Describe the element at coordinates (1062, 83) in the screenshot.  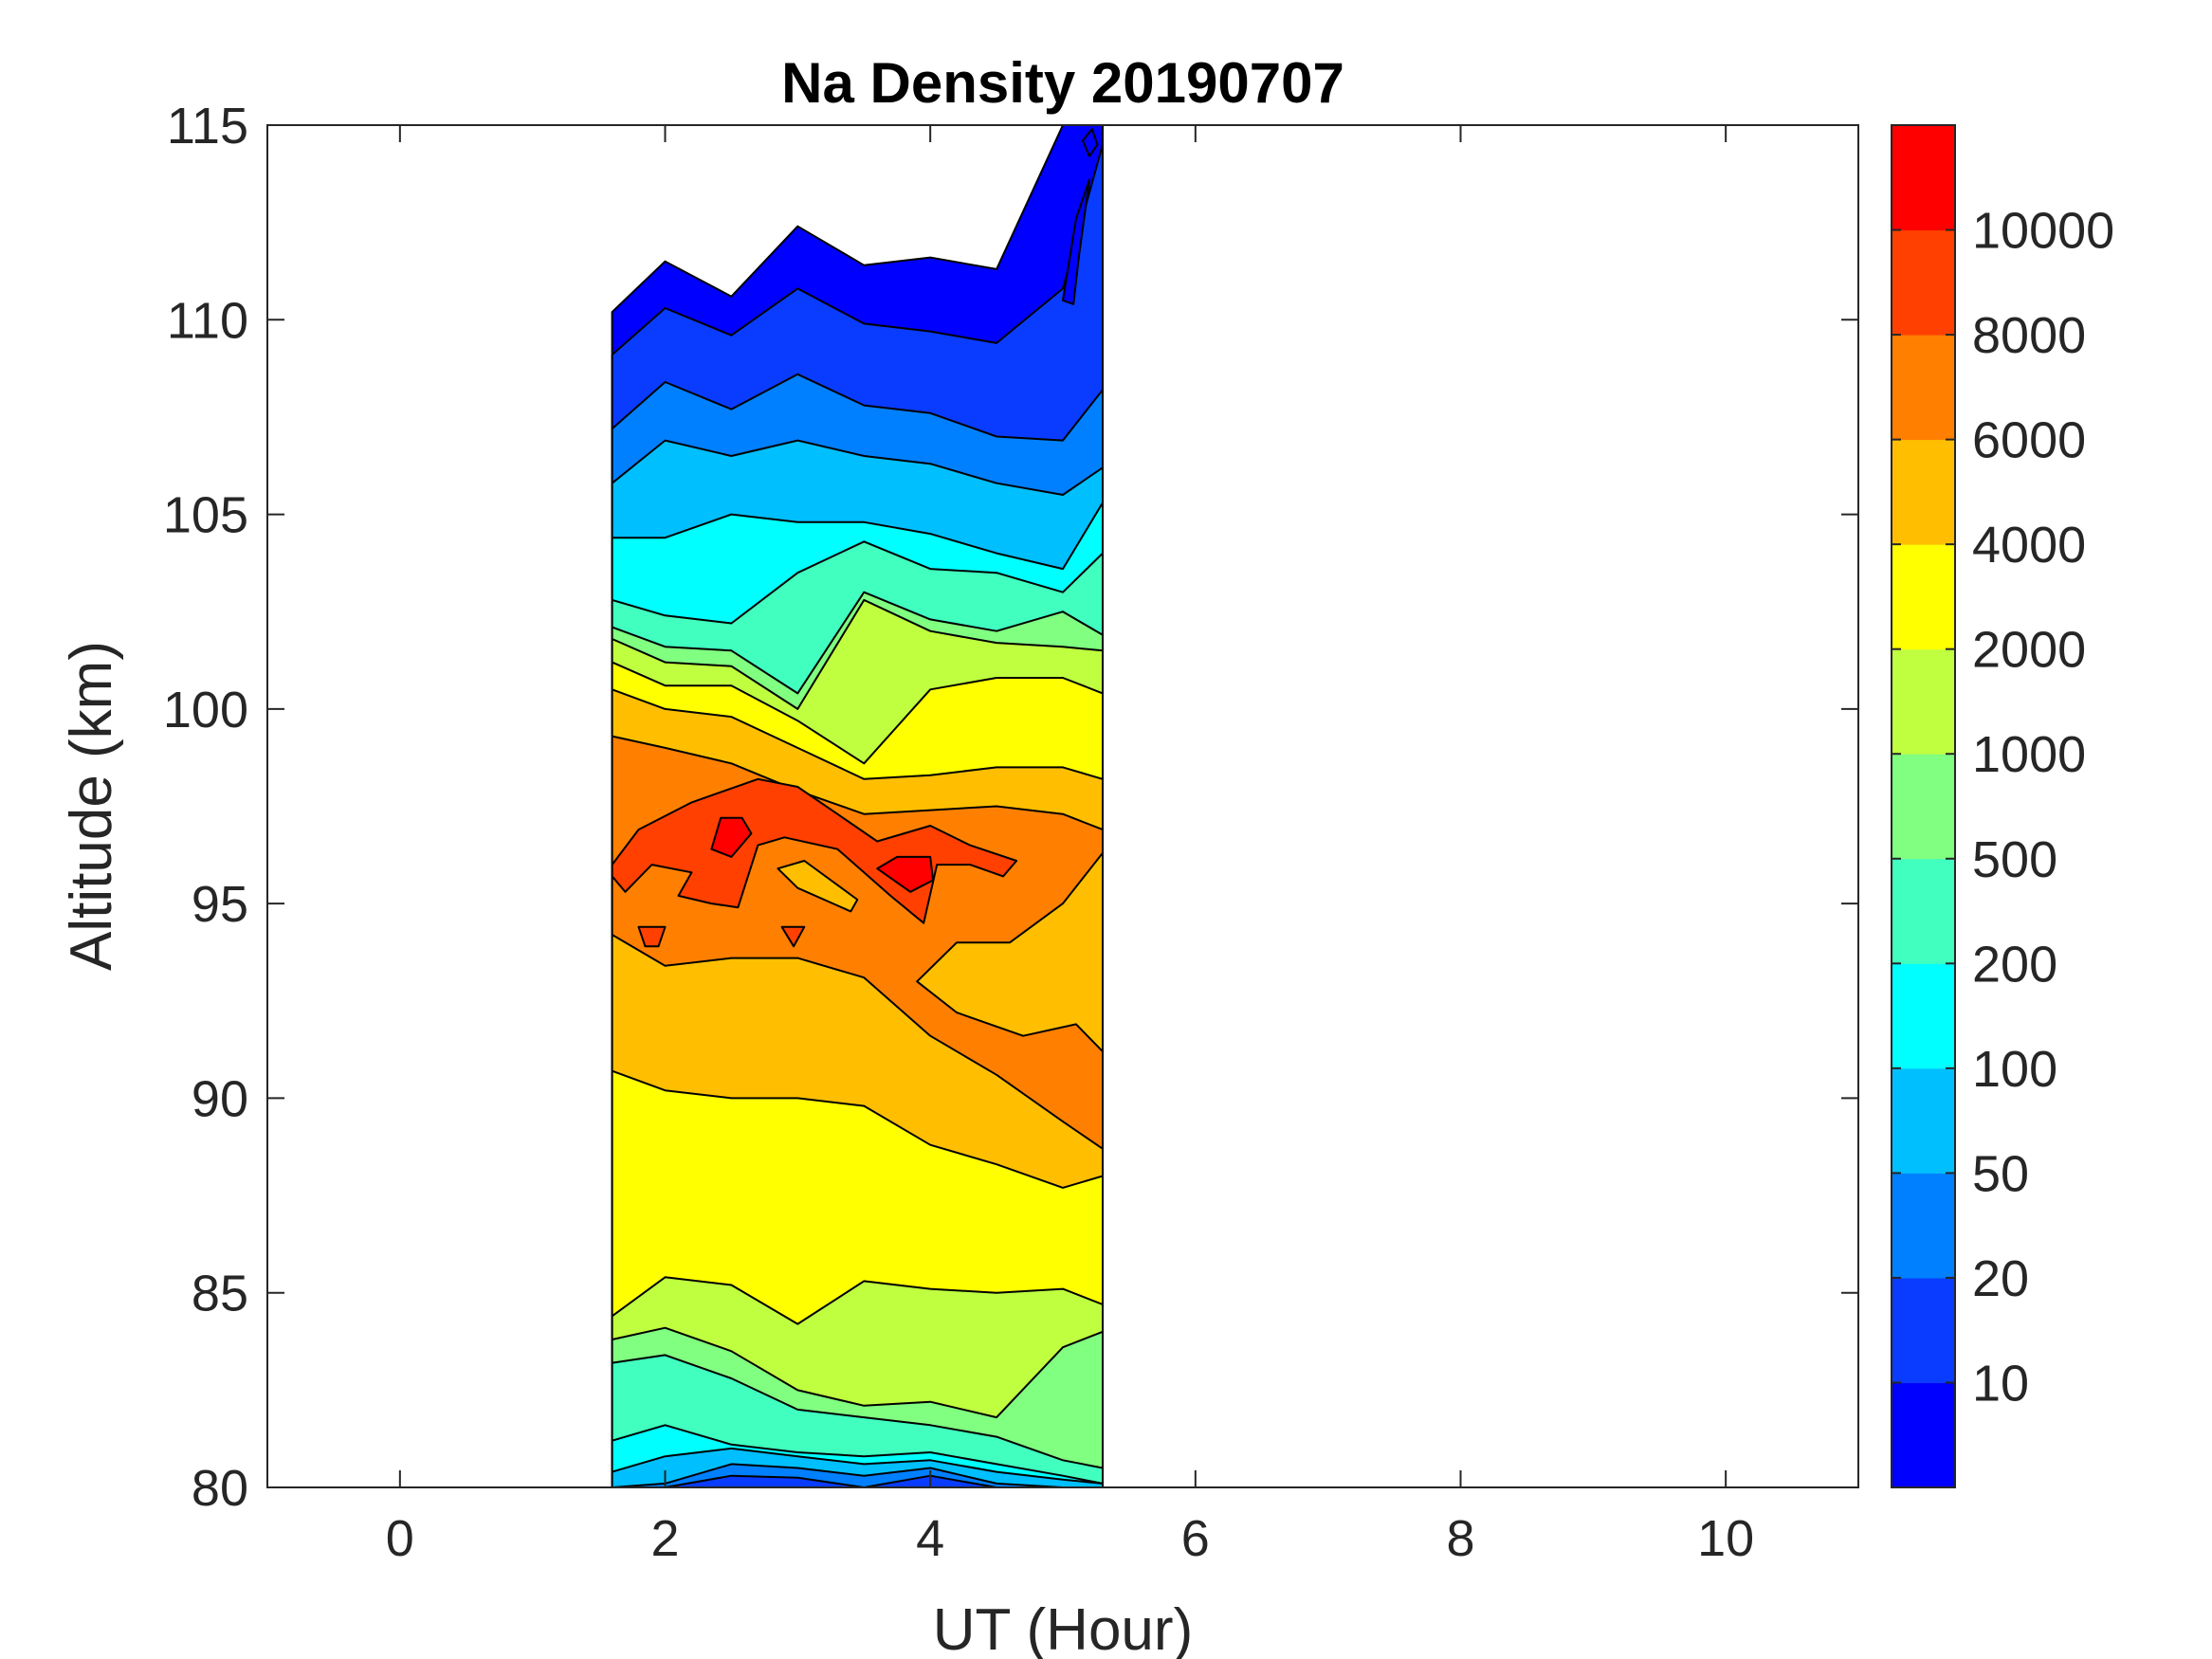
I see `chart-title: Na Density 20190707` at that location.